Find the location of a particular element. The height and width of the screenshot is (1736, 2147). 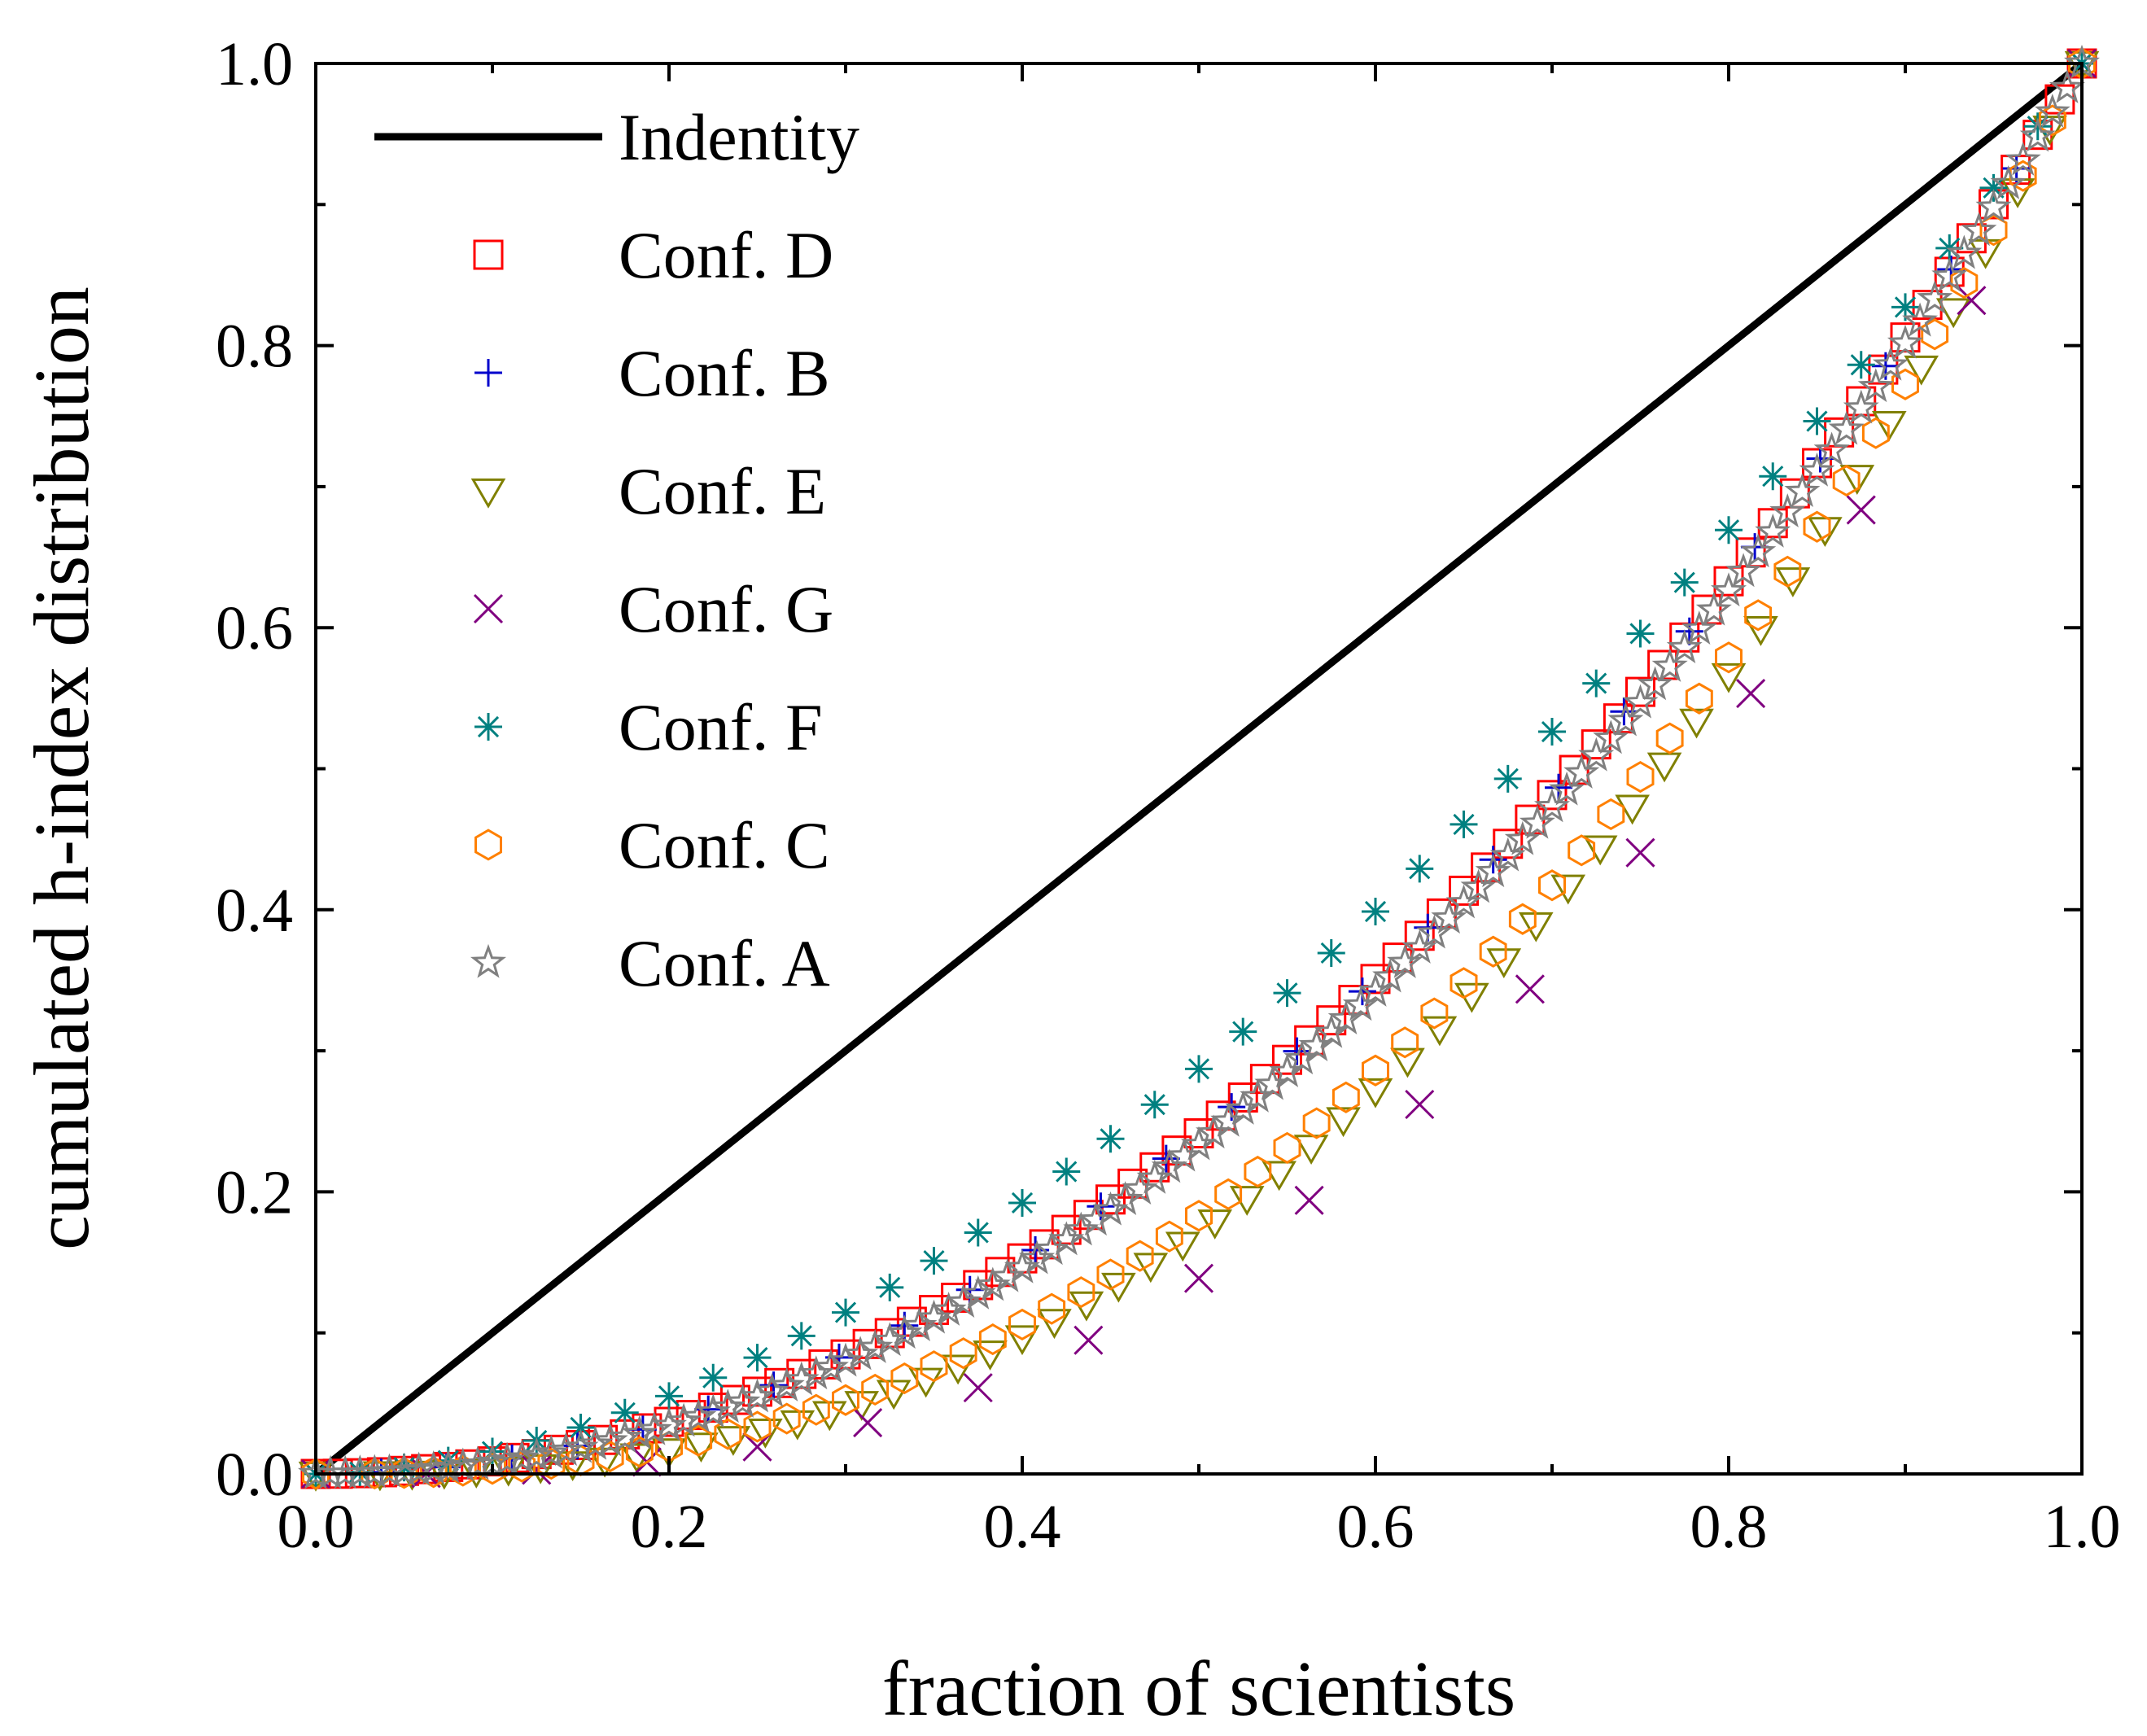

y-tick-label: 0.0 is located at coordinates (254, 1475).